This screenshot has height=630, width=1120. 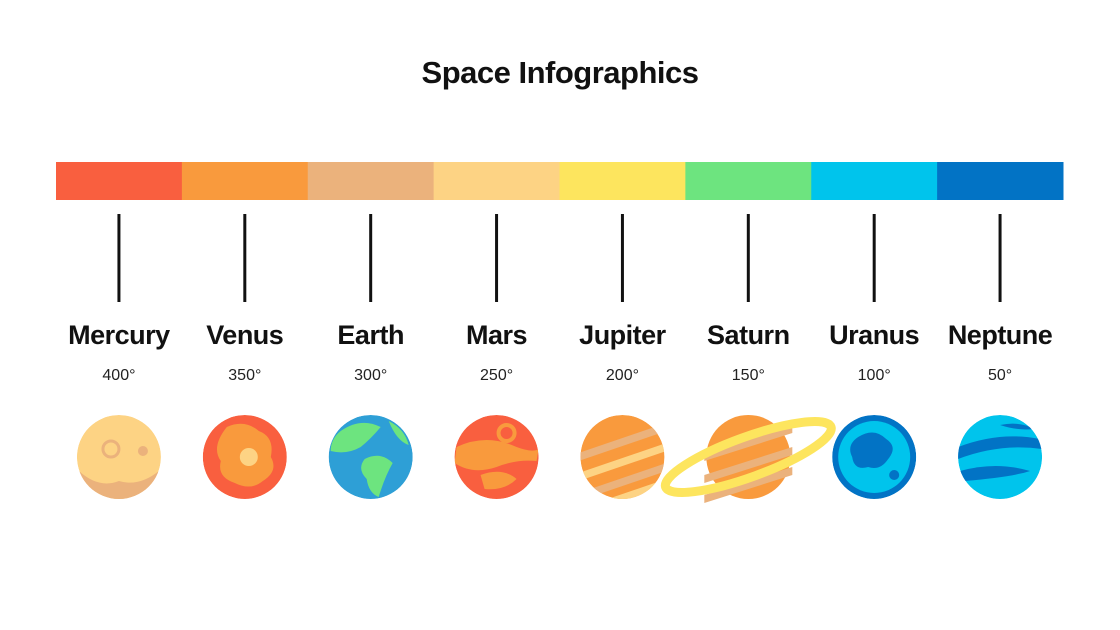 I want to click on planet-body, so click(x=118, y=457).